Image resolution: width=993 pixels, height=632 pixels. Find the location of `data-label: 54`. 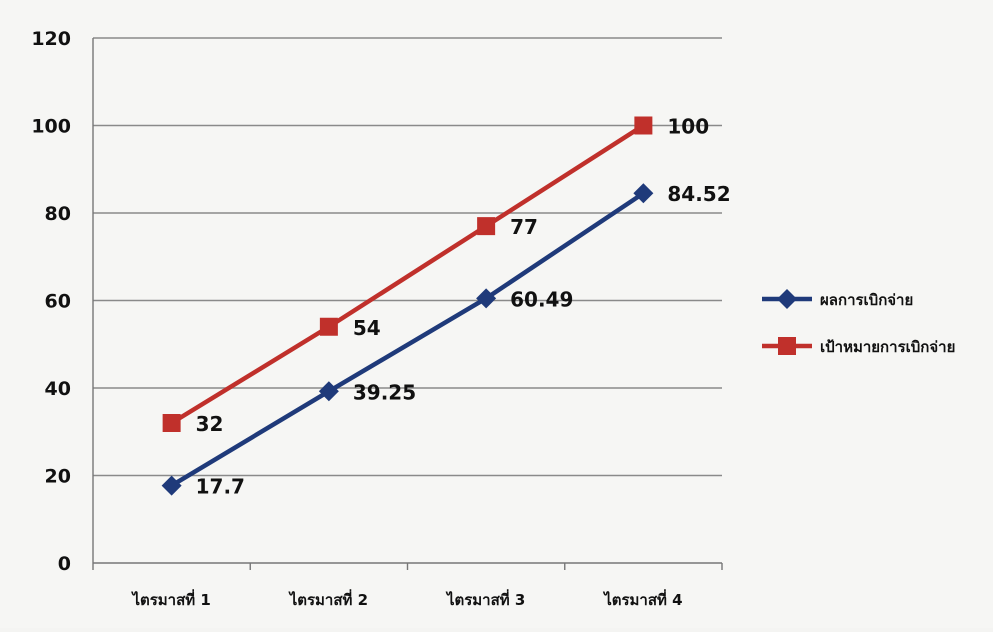

data-label: 54 is located at coordinates (367, 328).